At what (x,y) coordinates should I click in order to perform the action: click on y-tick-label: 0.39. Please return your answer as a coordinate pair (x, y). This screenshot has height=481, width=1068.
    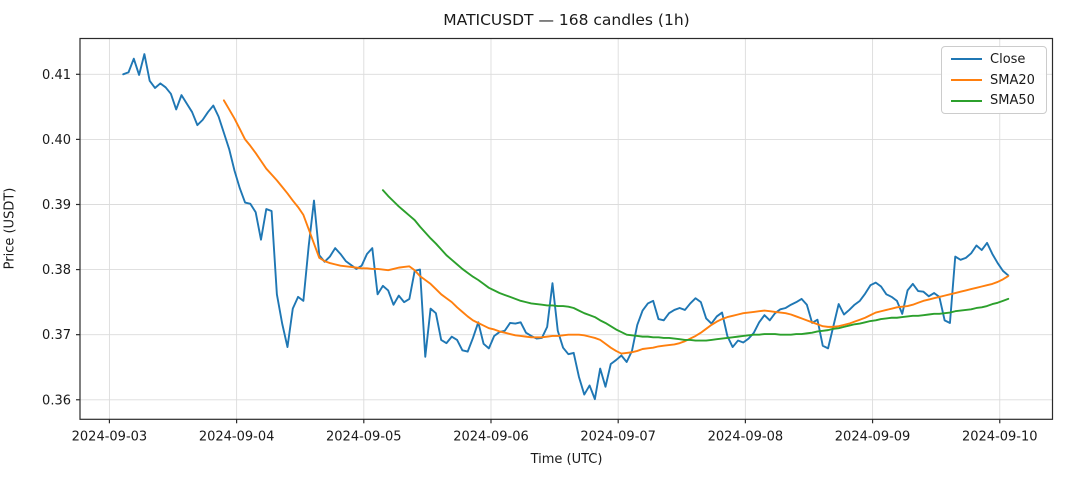
    Looking at the image, I should click on (56, 205).